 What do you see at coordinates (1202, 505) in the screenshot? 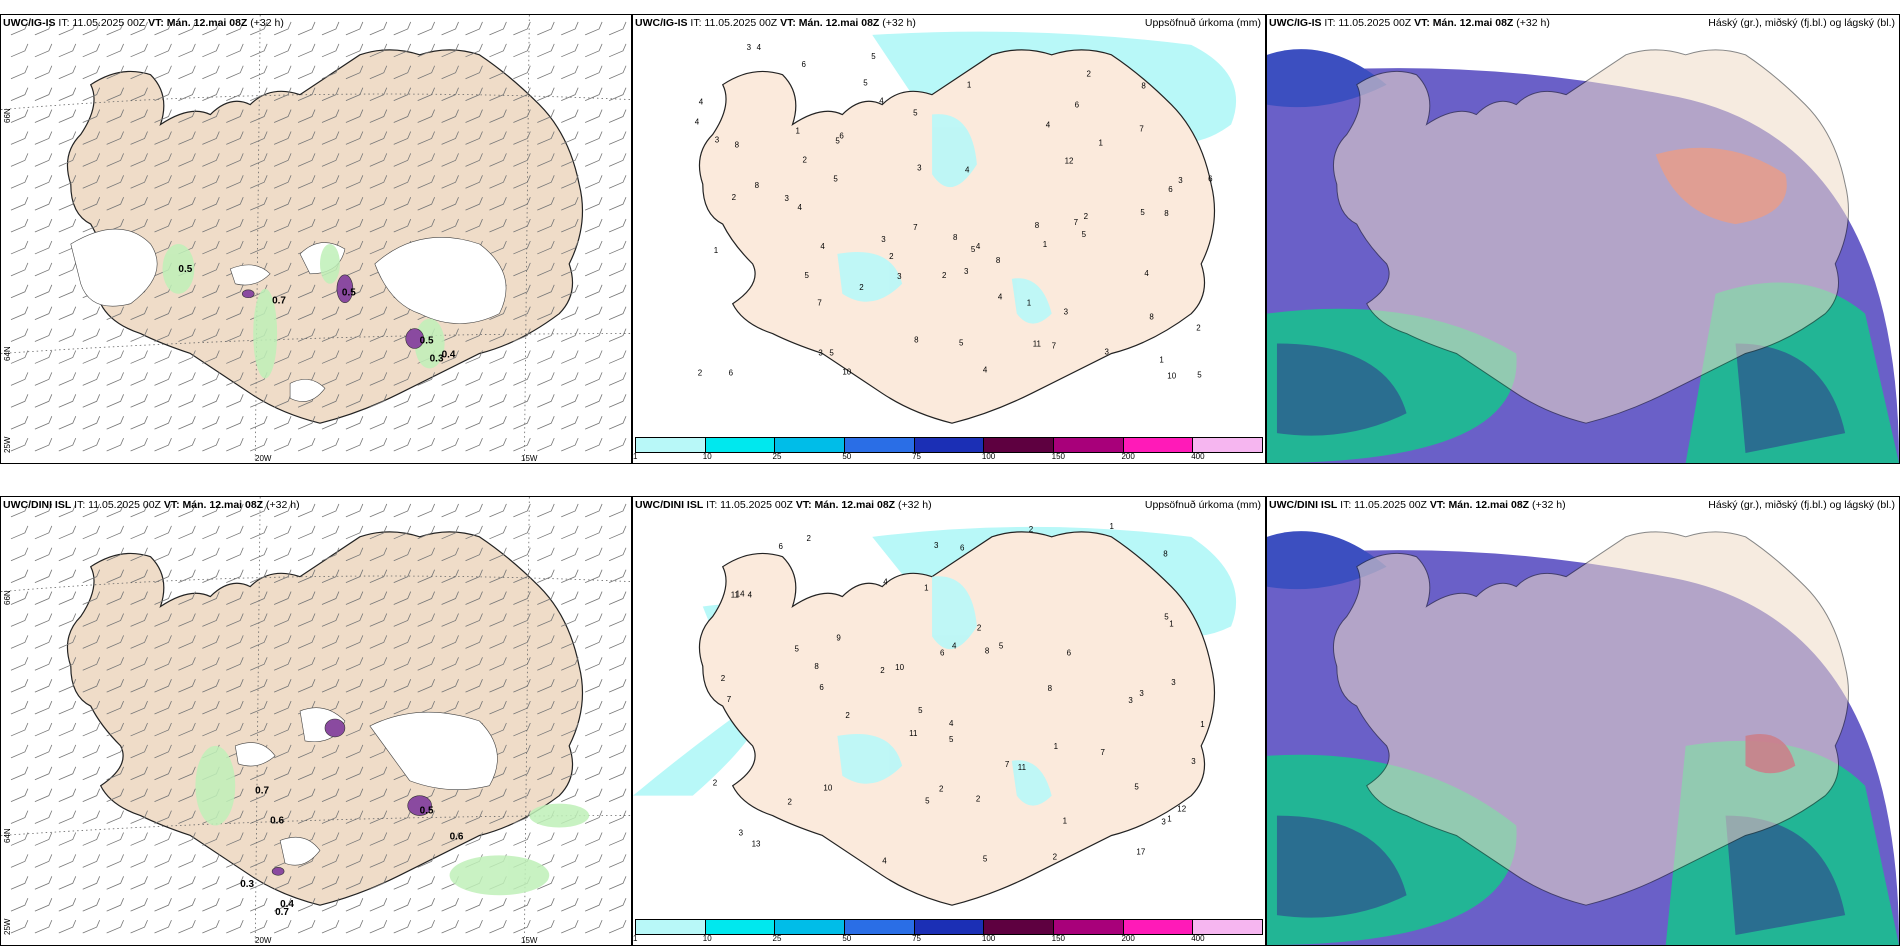
I see `panel-subtitle: Uppsöfnuð úrkoma (mm)` at bounding box center [1202, 505].